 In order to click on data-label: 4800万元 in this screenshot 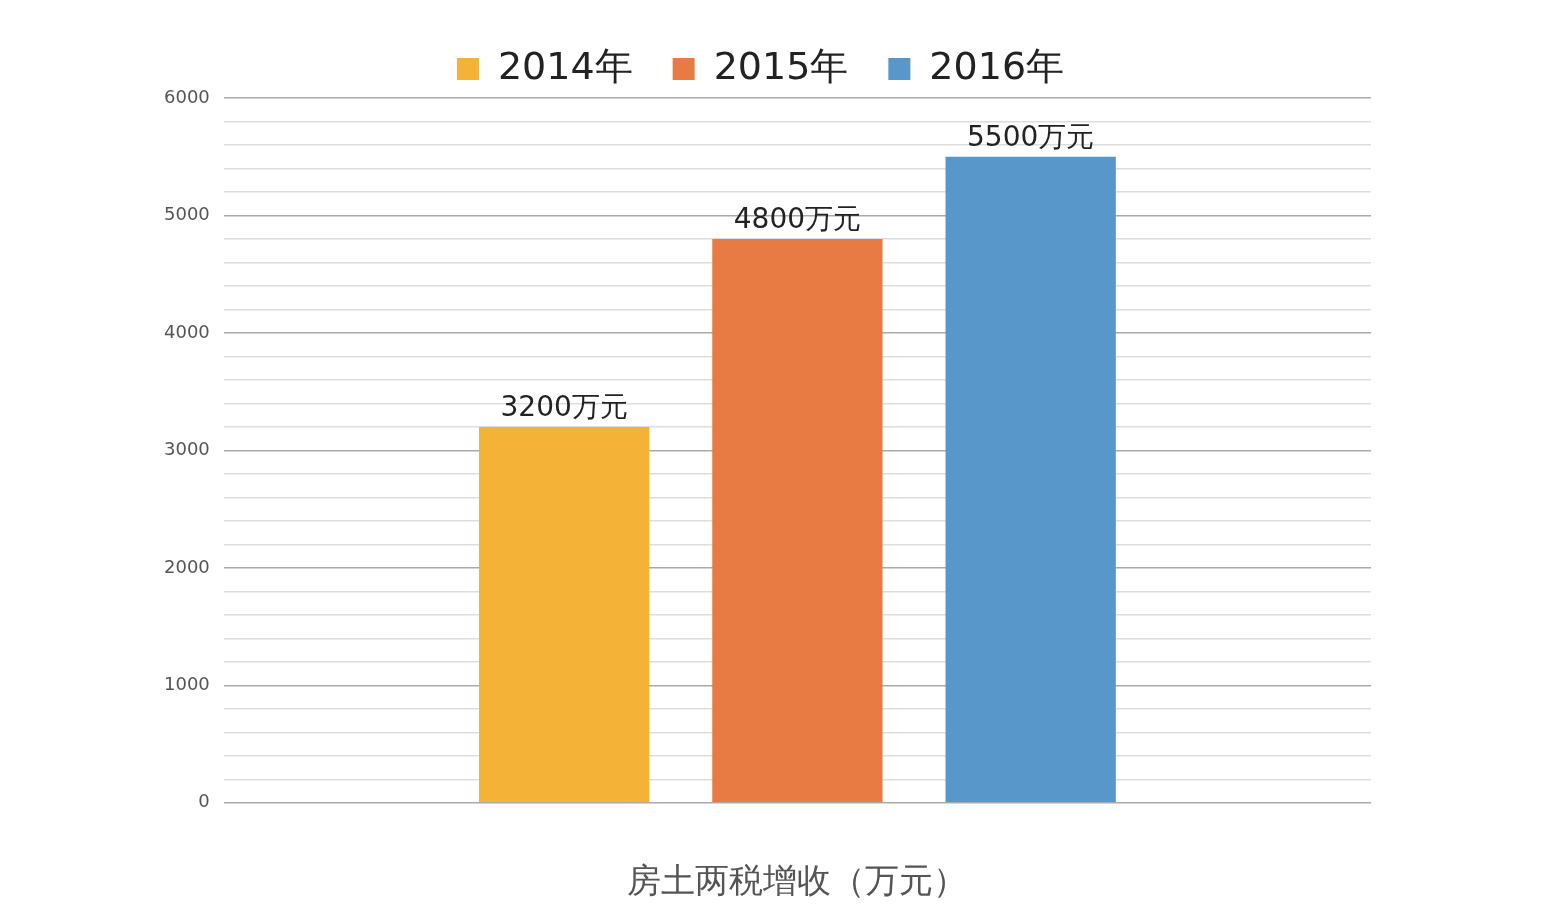, I will do `click(797, 219)`.